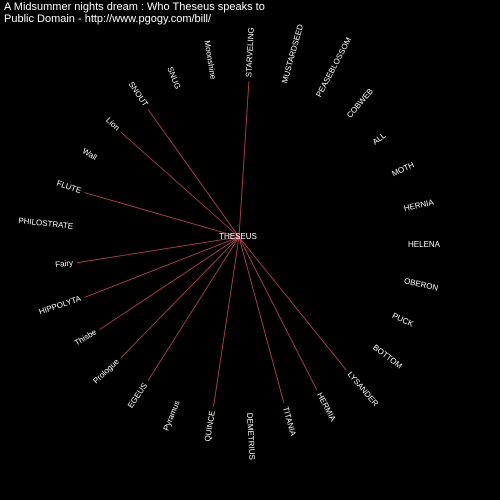 This screenshot has height=500, width=500. I want to click on node-label: HERNIA, so click(419, 204).